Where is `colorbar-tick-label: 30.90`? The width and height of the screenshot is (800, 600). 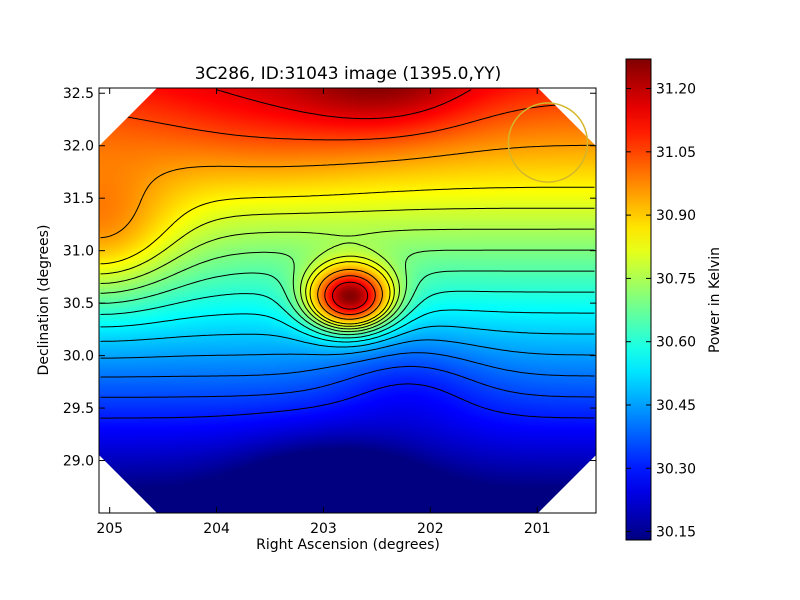
colorbar-tick-label: 30.90 is located at coordinates (676, 216).